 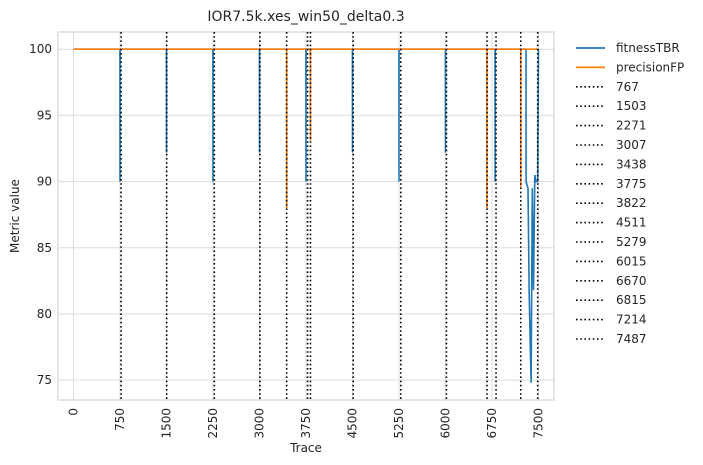 I want to click on legend-label: 767, so click(x=627, y=87).